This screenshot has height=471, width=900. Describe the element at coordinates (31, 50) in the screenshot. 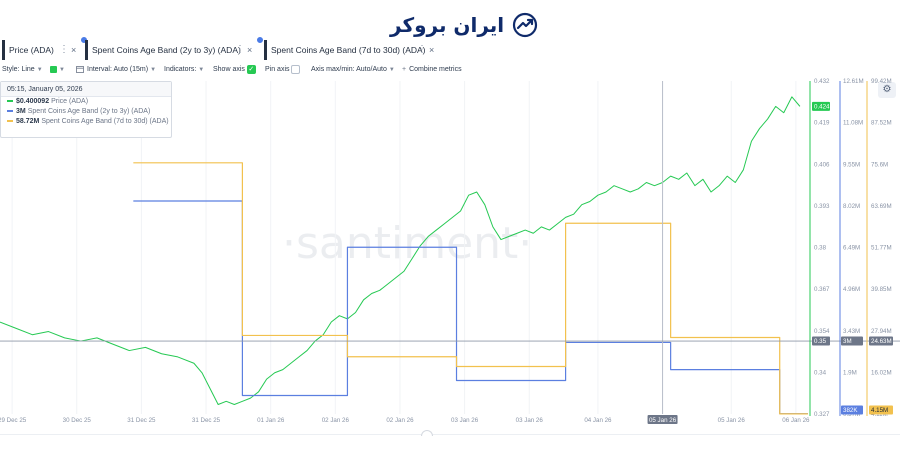

I see `metric-tab-label: Price (ADA)` at that location.